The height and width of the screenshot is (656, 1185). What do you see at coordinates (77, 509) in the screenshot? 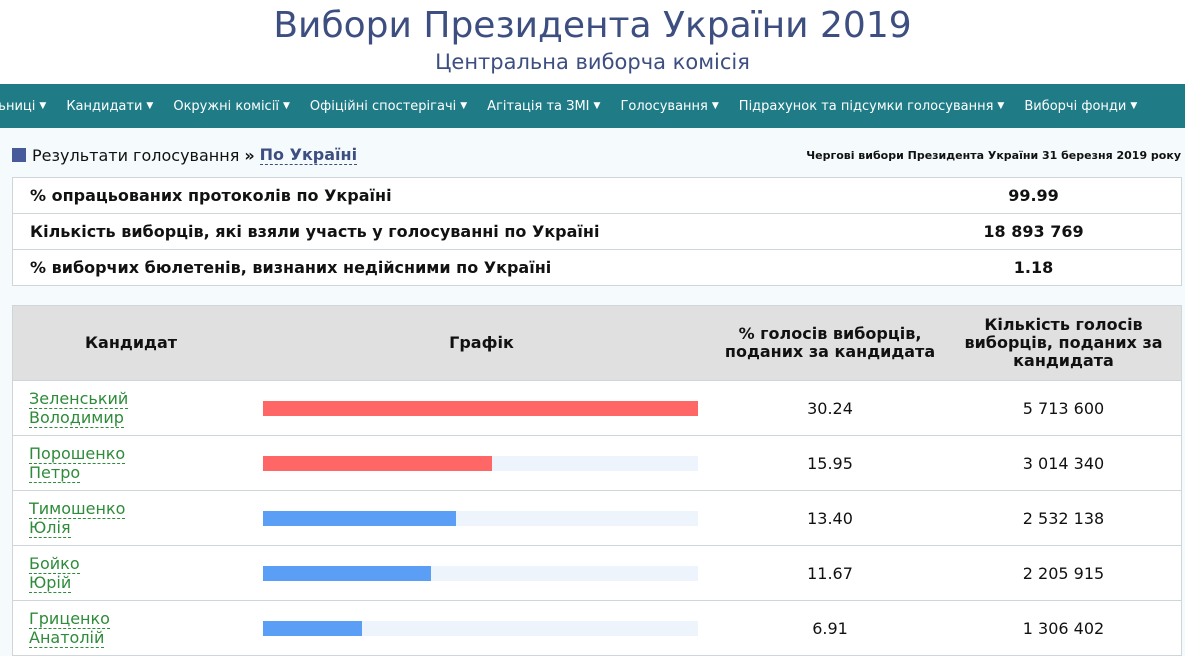
I see `candidate-surname: Тимошенко` at bounding box center [77, 509].